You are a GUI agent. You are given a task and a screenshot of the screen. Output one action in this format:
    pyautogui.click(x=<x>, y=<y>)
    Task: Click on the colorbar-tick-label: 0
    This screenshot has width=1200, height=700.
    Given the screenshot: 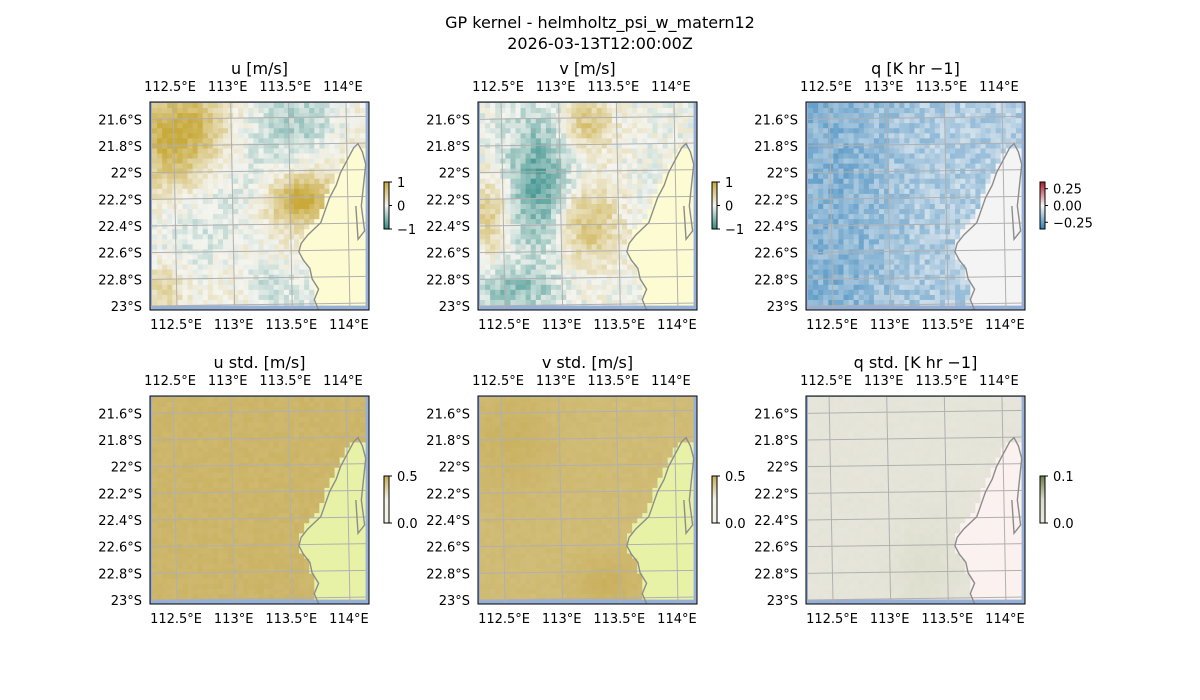 What is the action you would take?
    pyautogui.click(x=729, y=207)
    